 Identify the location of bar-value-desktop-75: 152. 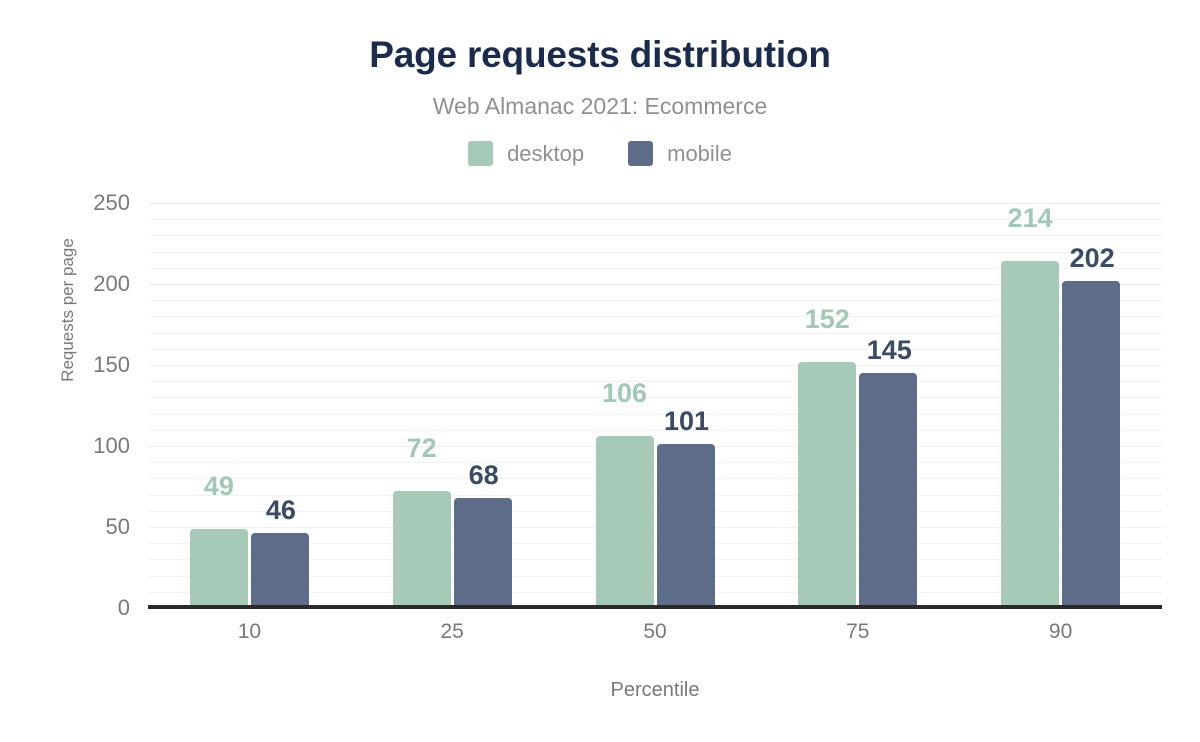
(827, 318).